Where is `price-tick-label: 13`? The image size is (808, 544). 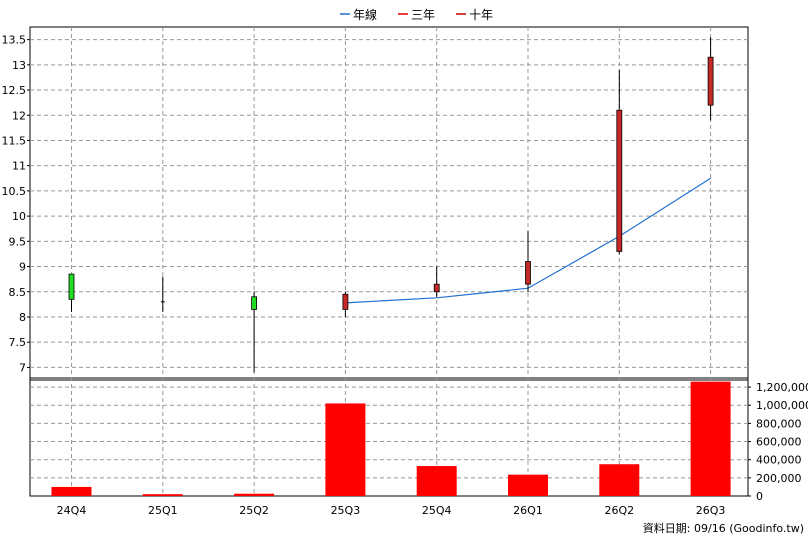 price-tick-label: 13 is located at coordinates (19, 65).